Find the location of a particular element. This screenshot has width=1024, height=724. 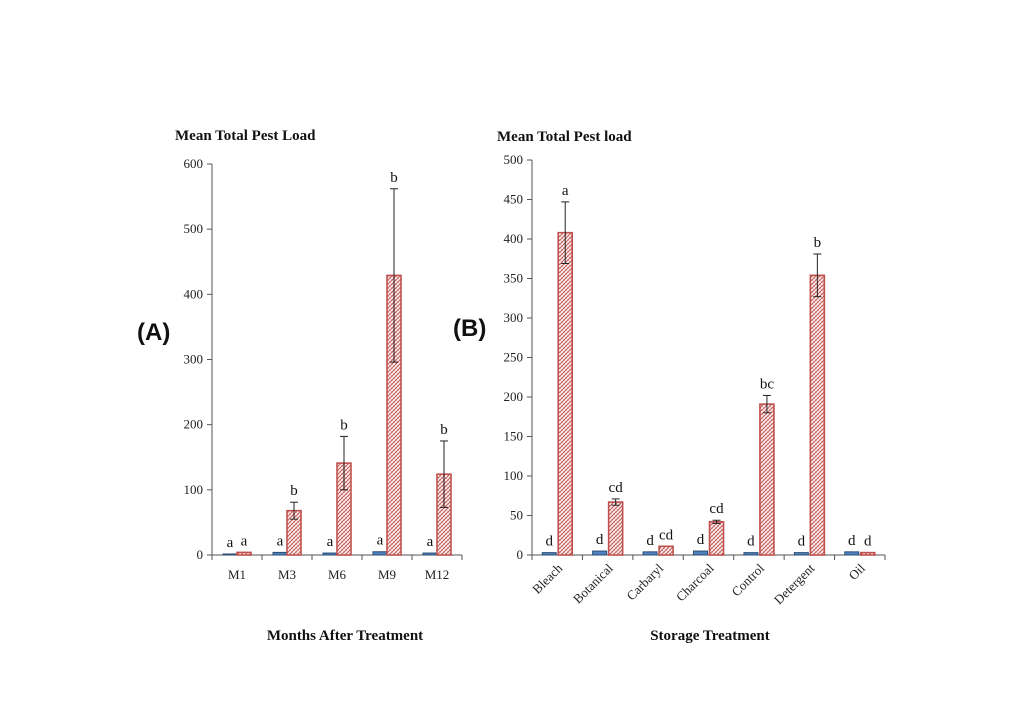

panel-b-x-tick-label: Detergent is located at coordinates (794, 583).